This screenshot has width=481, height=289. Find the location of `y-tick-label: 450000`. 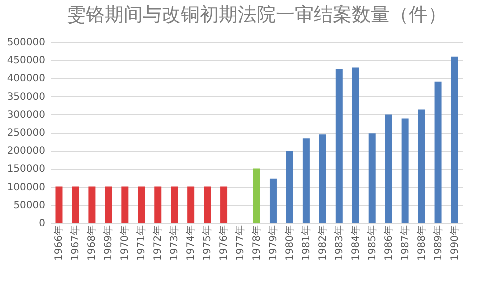

y-tick-label: 450000 is located at coordinates (26, 61).